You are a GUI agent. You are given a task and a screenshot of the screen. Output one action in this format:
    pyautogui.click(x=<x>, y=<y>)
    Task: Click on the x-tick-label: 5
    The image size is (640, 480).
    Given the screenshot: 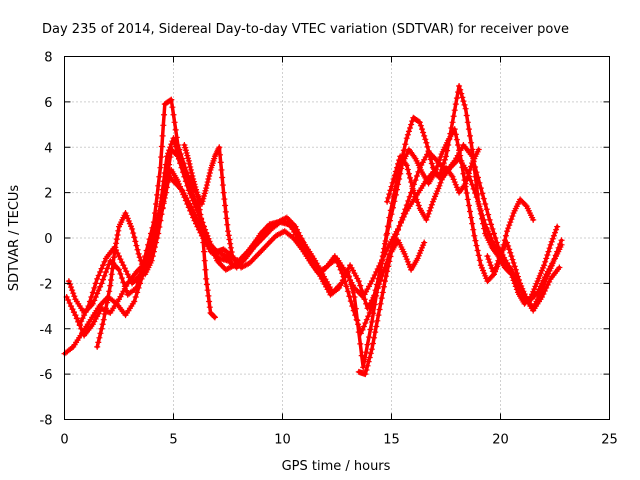 What is the action you would take?
    pyautogui.click(x=173, y=440)
    